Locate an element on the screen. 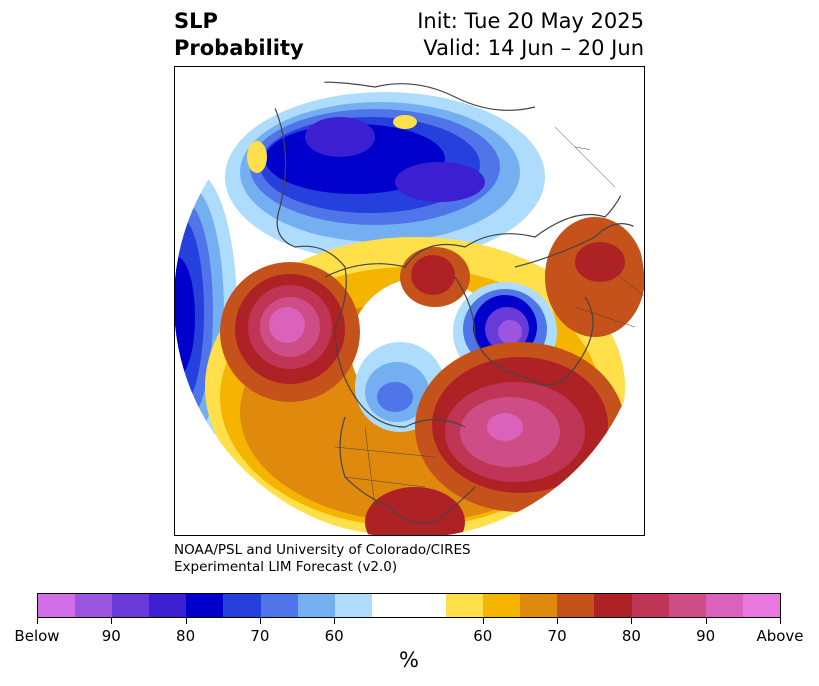  probability-colorbar is located at coordinates (409, 605).